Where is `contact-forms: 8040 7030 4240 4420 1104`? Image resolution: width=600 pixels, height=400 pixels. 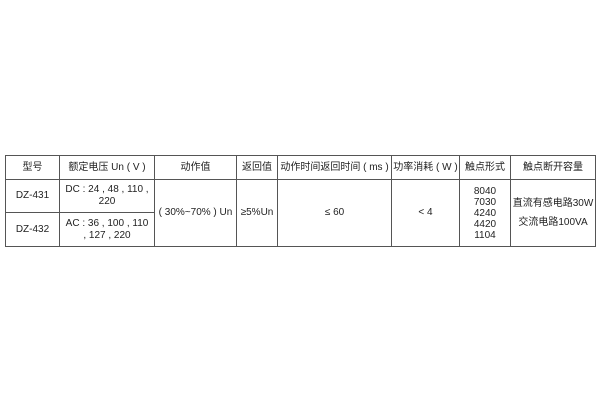
contact-forms: 8040 7030 4240 4420 1104 is located at coordinates (485, 213).